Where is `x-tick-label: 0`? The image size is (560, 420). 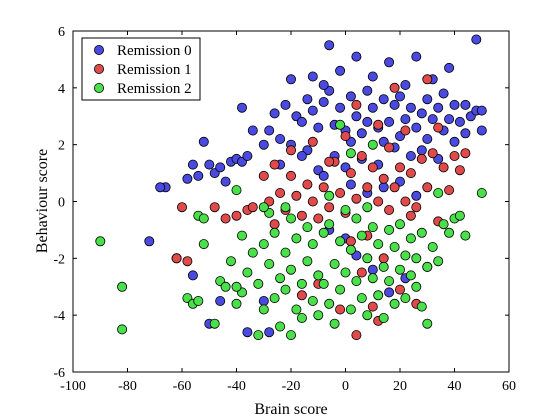
x-tick-label: 0 is located at coordinates (345, 386).